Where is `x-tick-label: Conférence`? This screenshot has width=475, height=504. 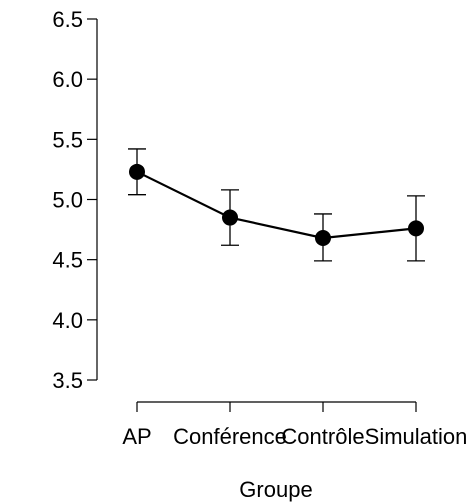
x-tick-label: Conférence is located at coordinates (230, 436).